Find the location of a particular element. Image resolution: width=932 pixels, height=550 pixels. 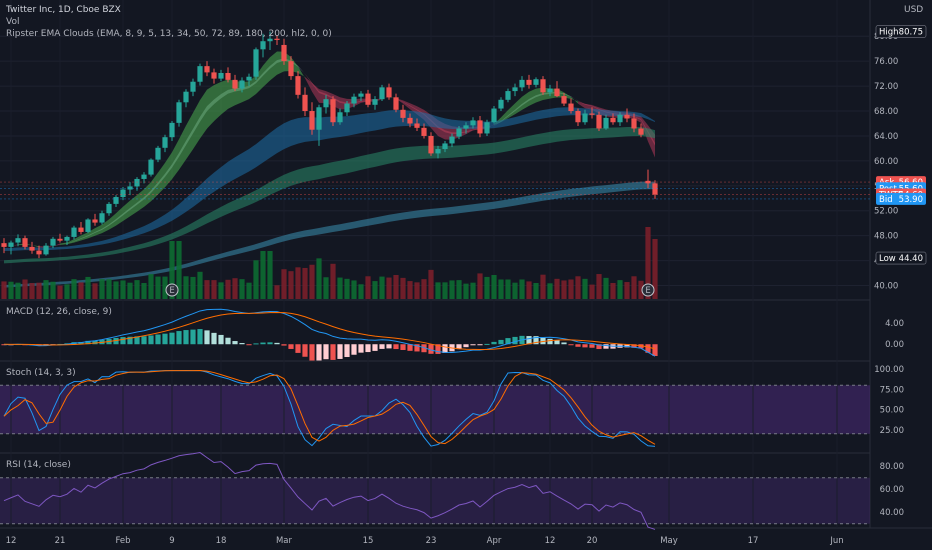

rsi-legend: RSI (14, close) is located at coordinates (38, 465).